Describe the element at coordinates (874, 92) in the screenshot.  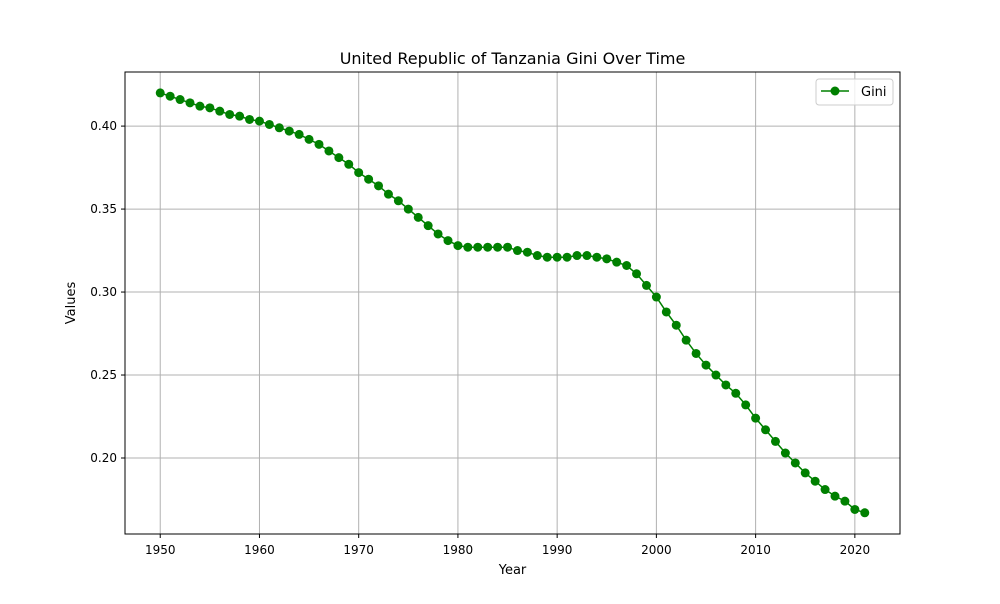
I see `legend-label-gini: Gini` at that location.